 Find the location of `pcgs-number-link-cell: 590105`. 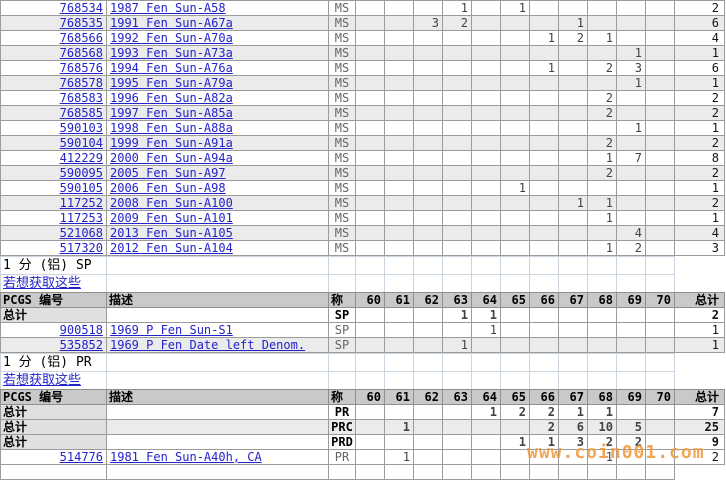

pcgs-number-link-cell: 590105 is located at coordinates (53, 188).